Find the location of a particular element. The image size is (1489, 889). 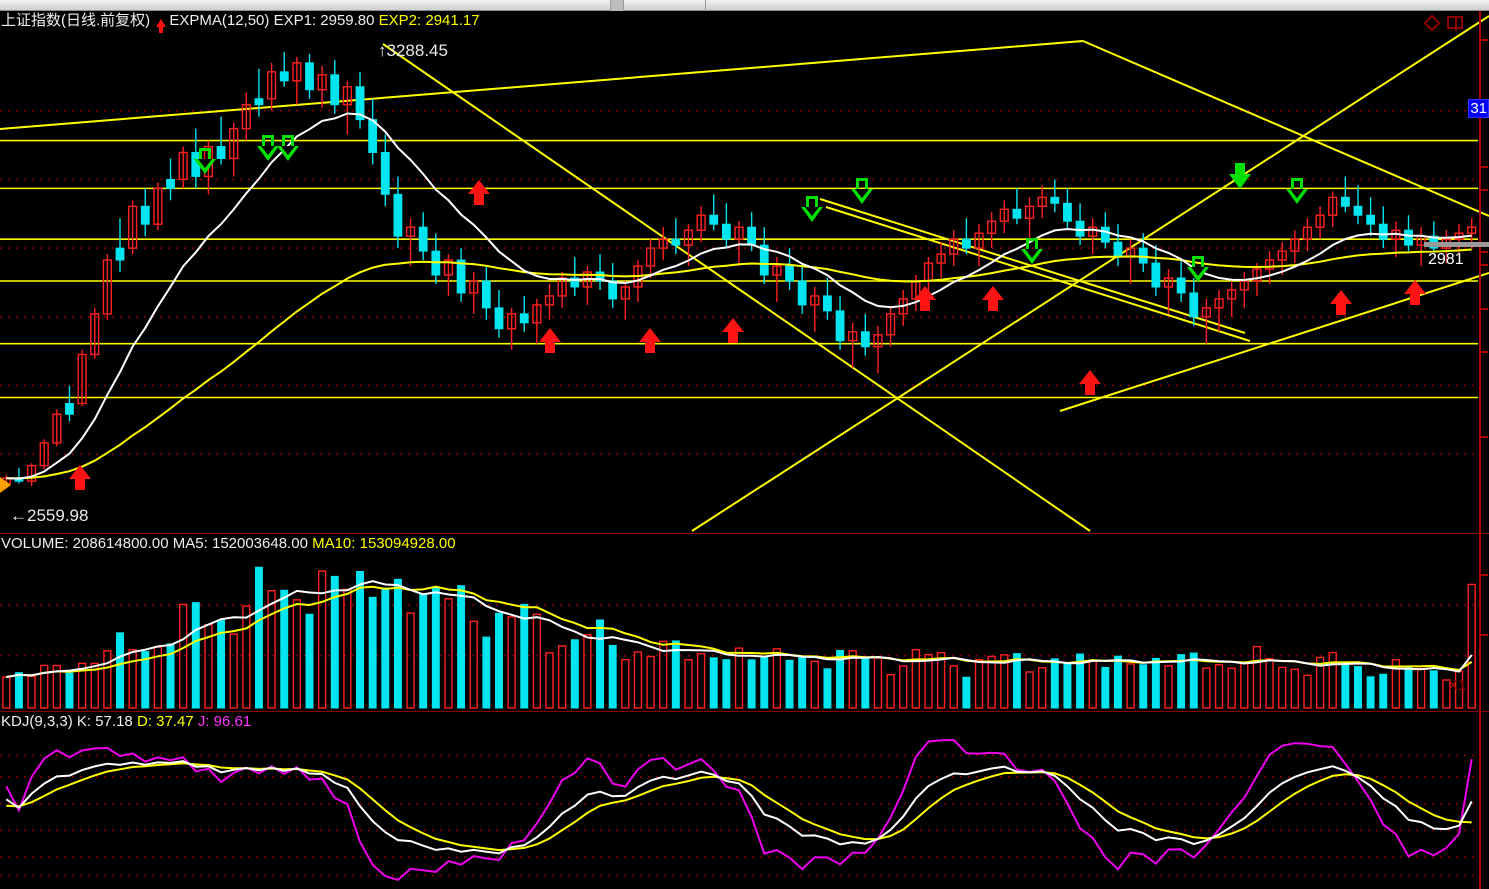

kdj-j-value: J: 96.61 is located at coordinates (224, 721).